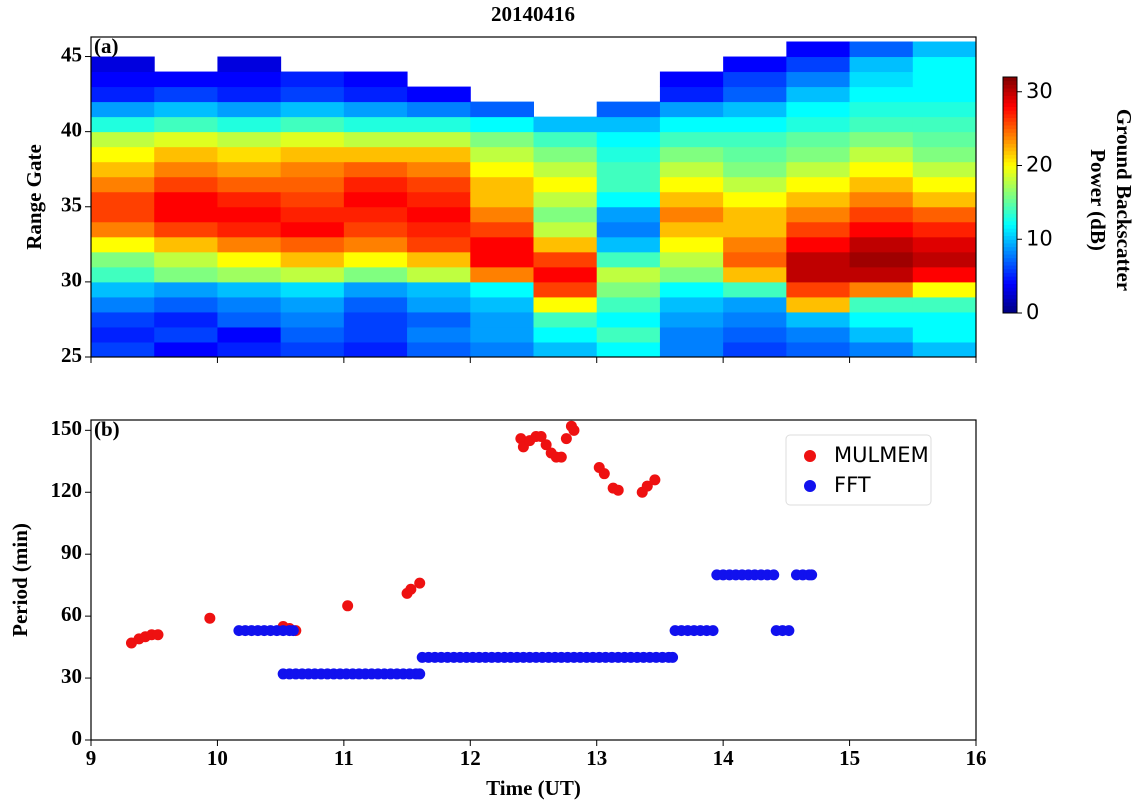 This screenshot has height=805, width=1139. What do you see at coordinates (1032, 312) in the screenshot?
I see `colorbar-tick-label: 0` at bounding box center [1032, 312].